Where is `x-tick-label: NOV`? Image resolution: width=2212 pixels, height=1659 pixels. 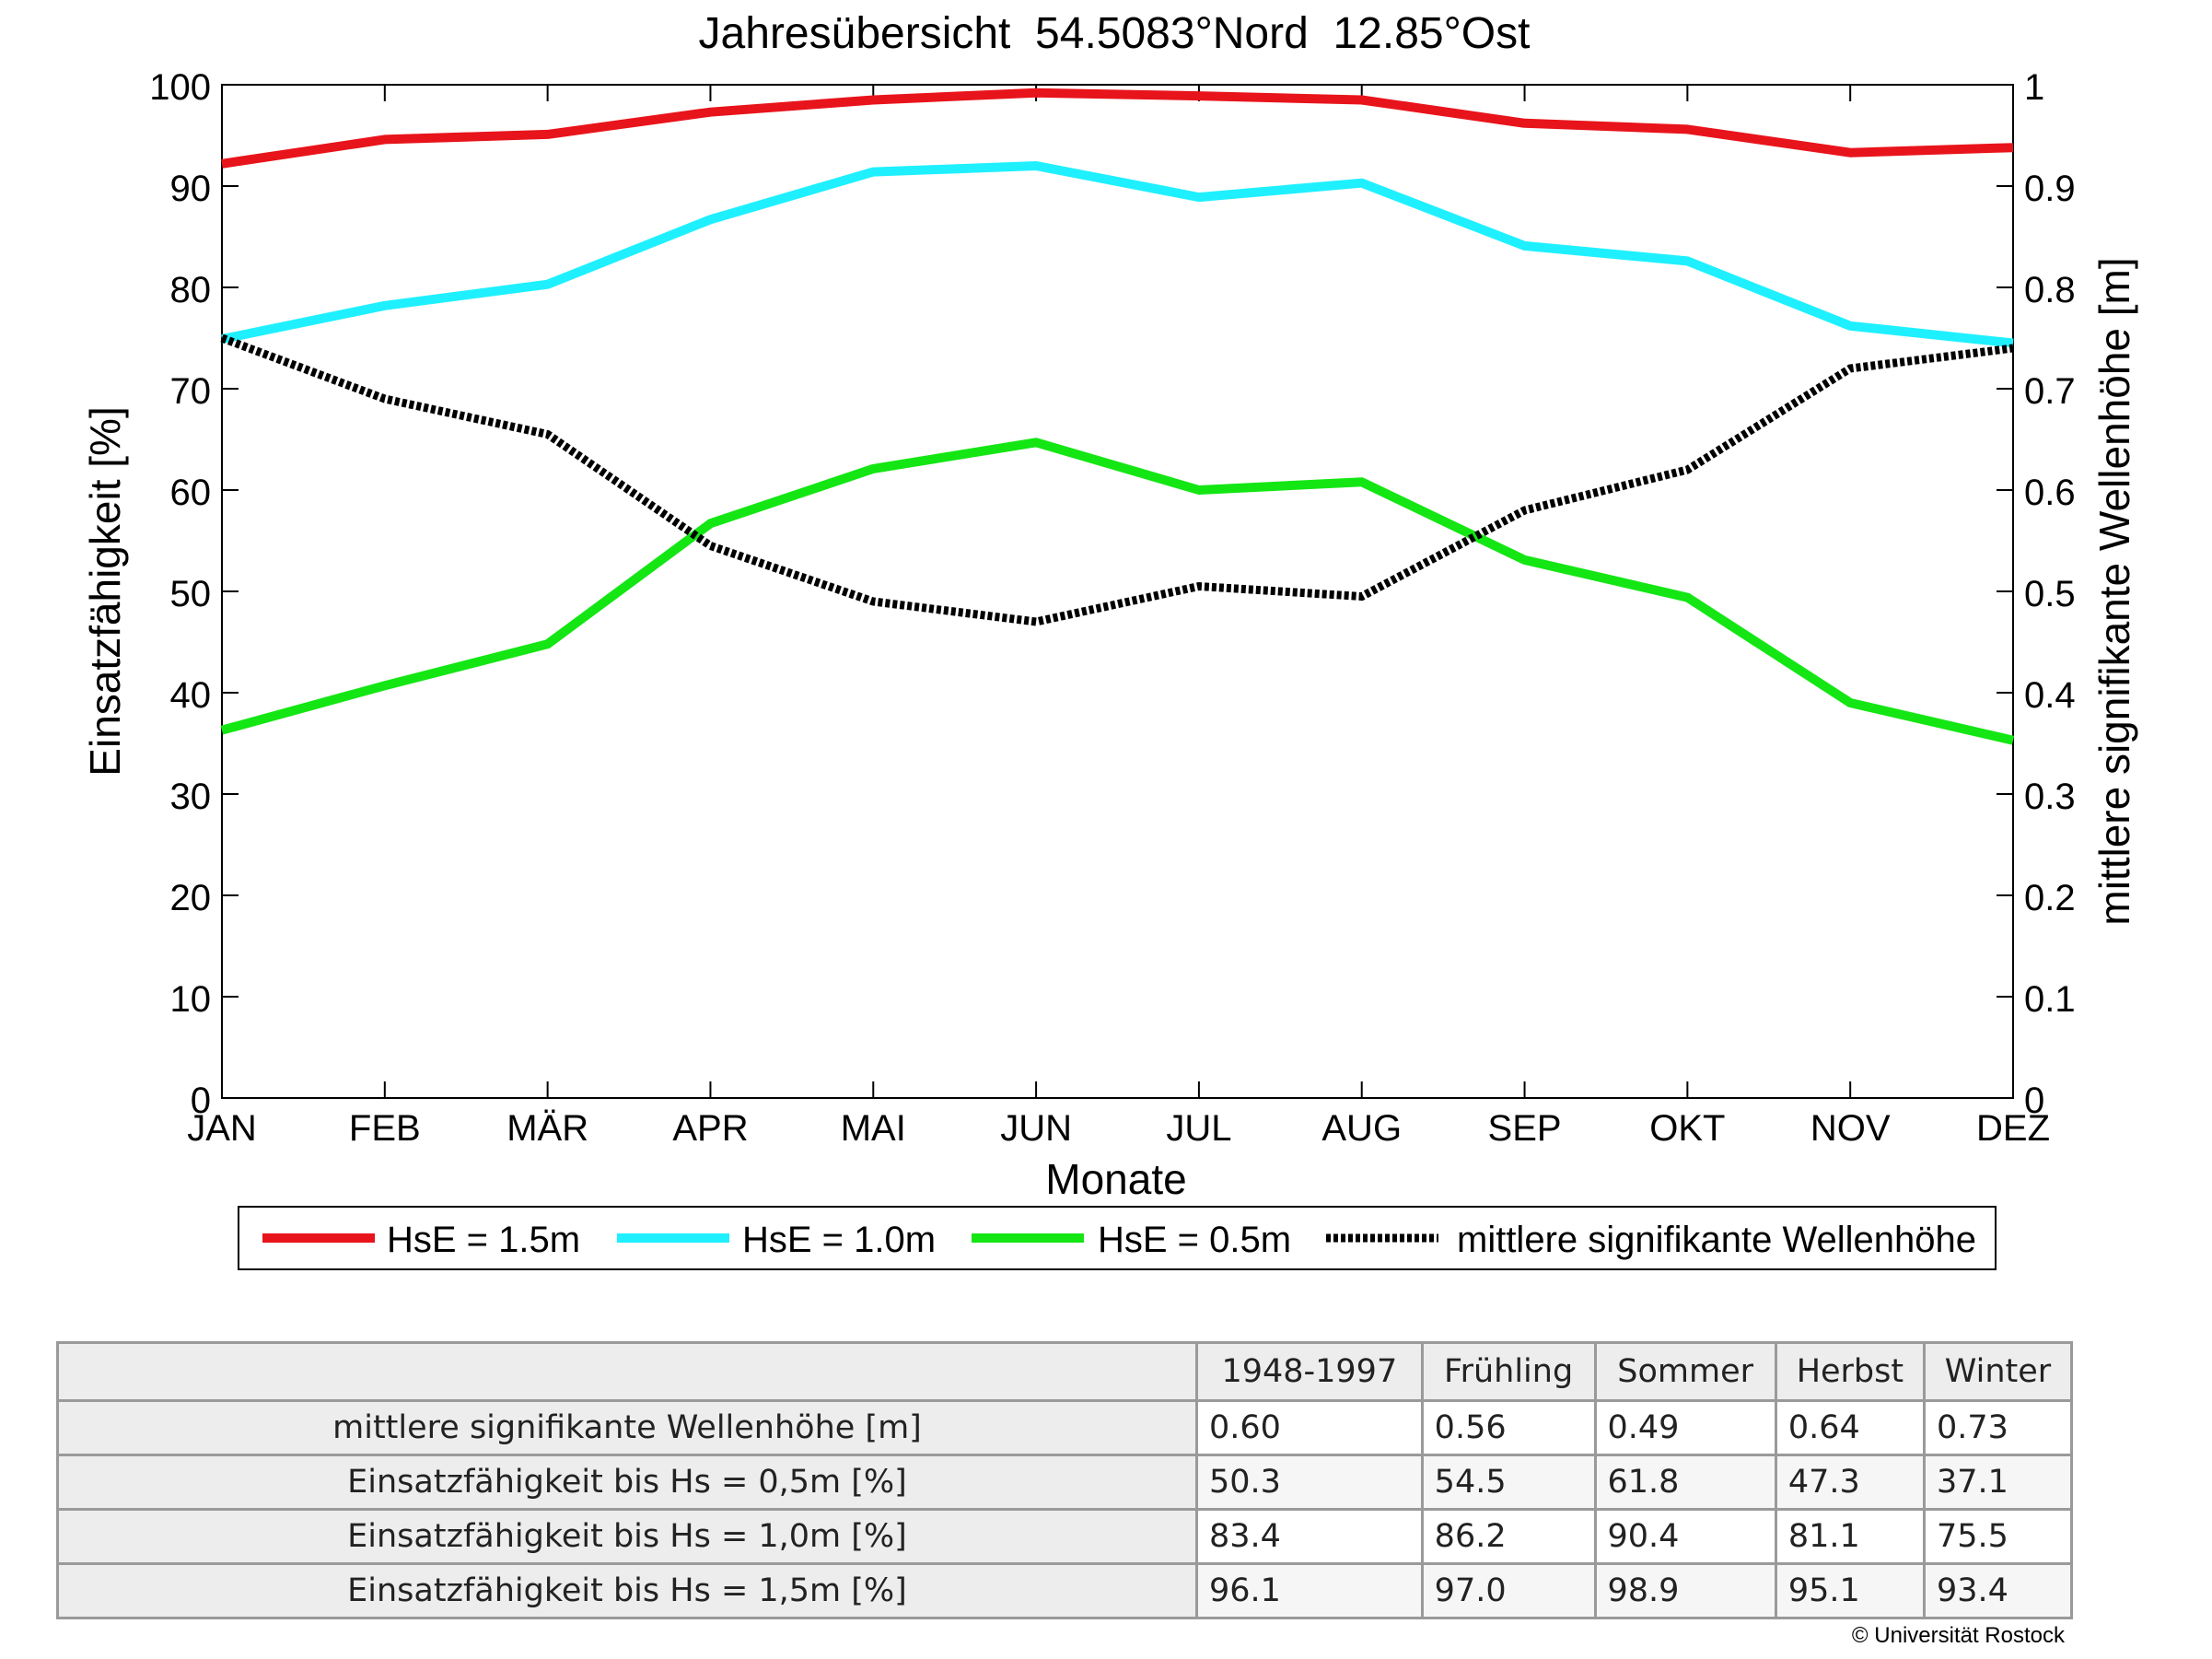
x-tick-label: NOV is located at coordinates (1851, 1128).